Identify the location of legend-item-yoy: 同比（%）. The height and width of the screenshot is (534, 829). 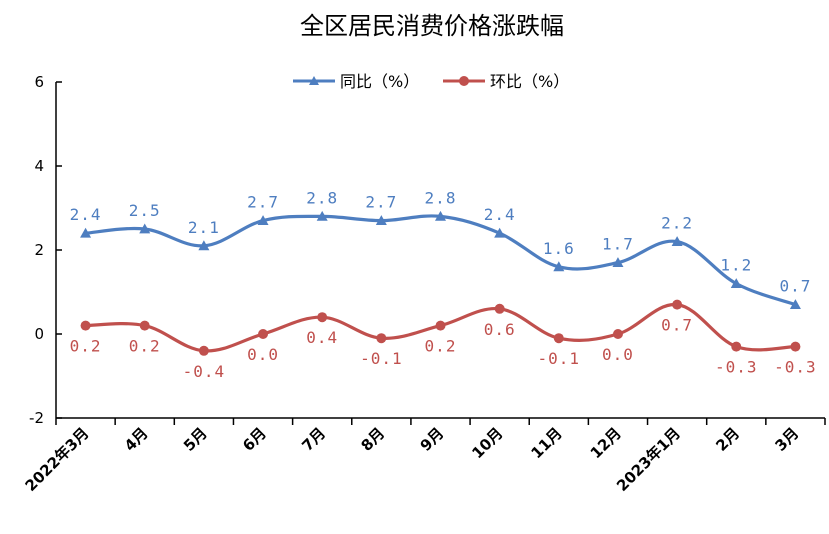
(356, 81).